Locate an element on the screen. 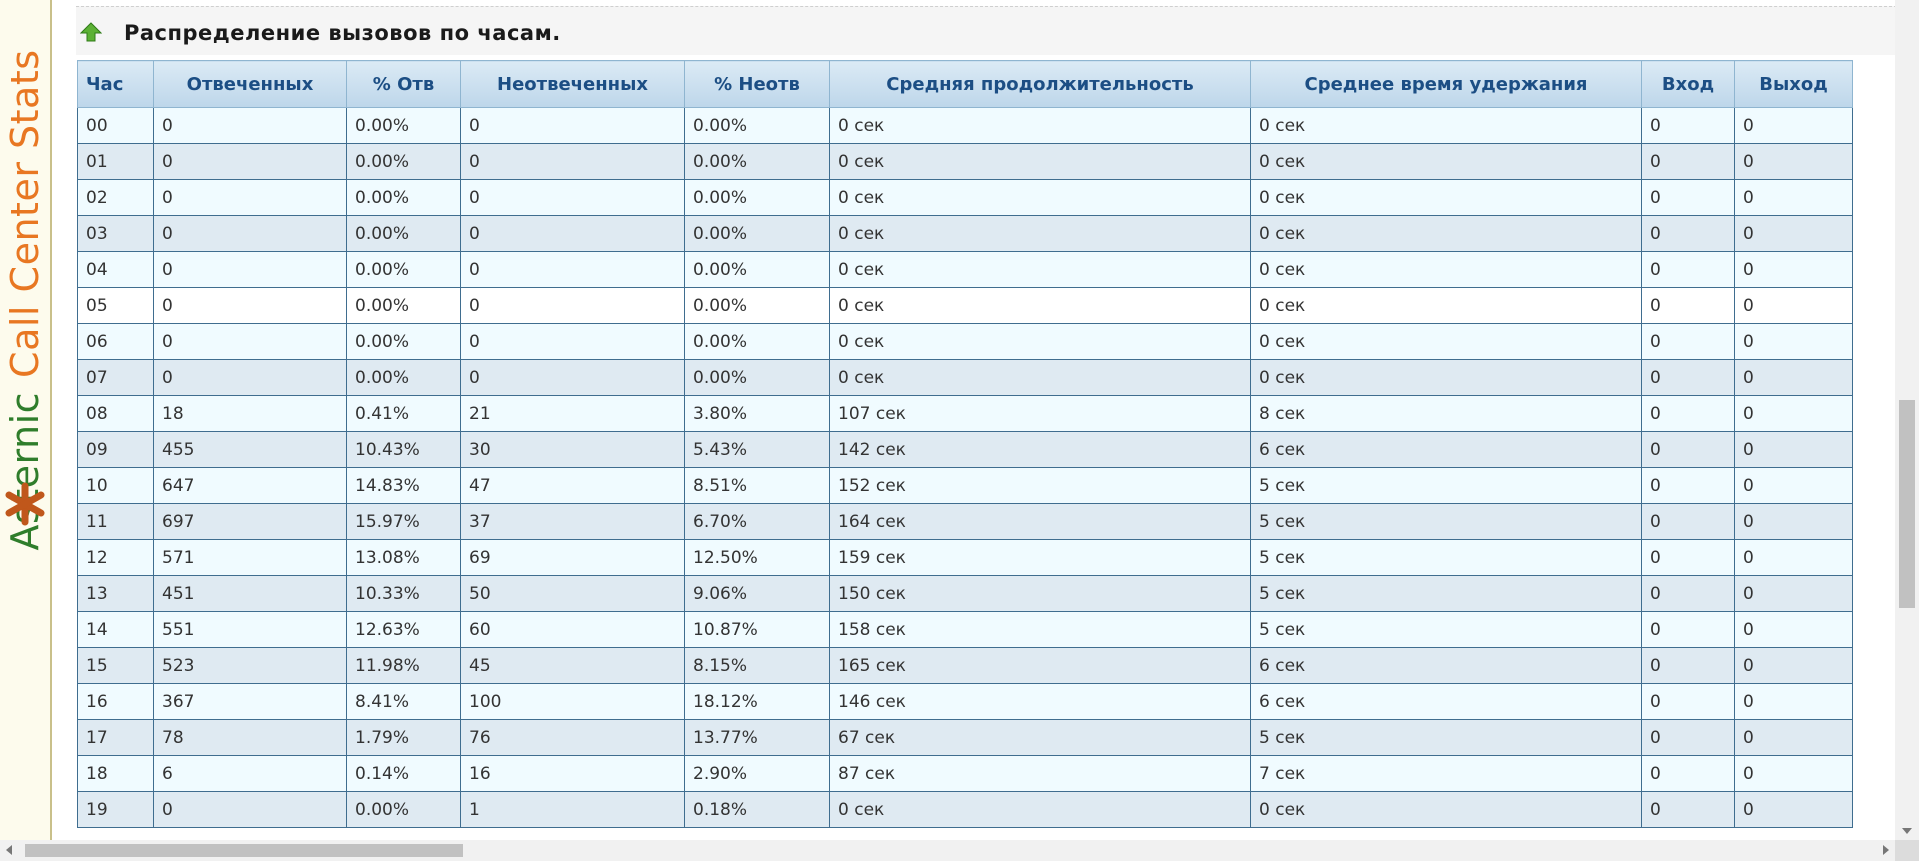  column-header: Отвеченных is located at coordinates (250, 84).